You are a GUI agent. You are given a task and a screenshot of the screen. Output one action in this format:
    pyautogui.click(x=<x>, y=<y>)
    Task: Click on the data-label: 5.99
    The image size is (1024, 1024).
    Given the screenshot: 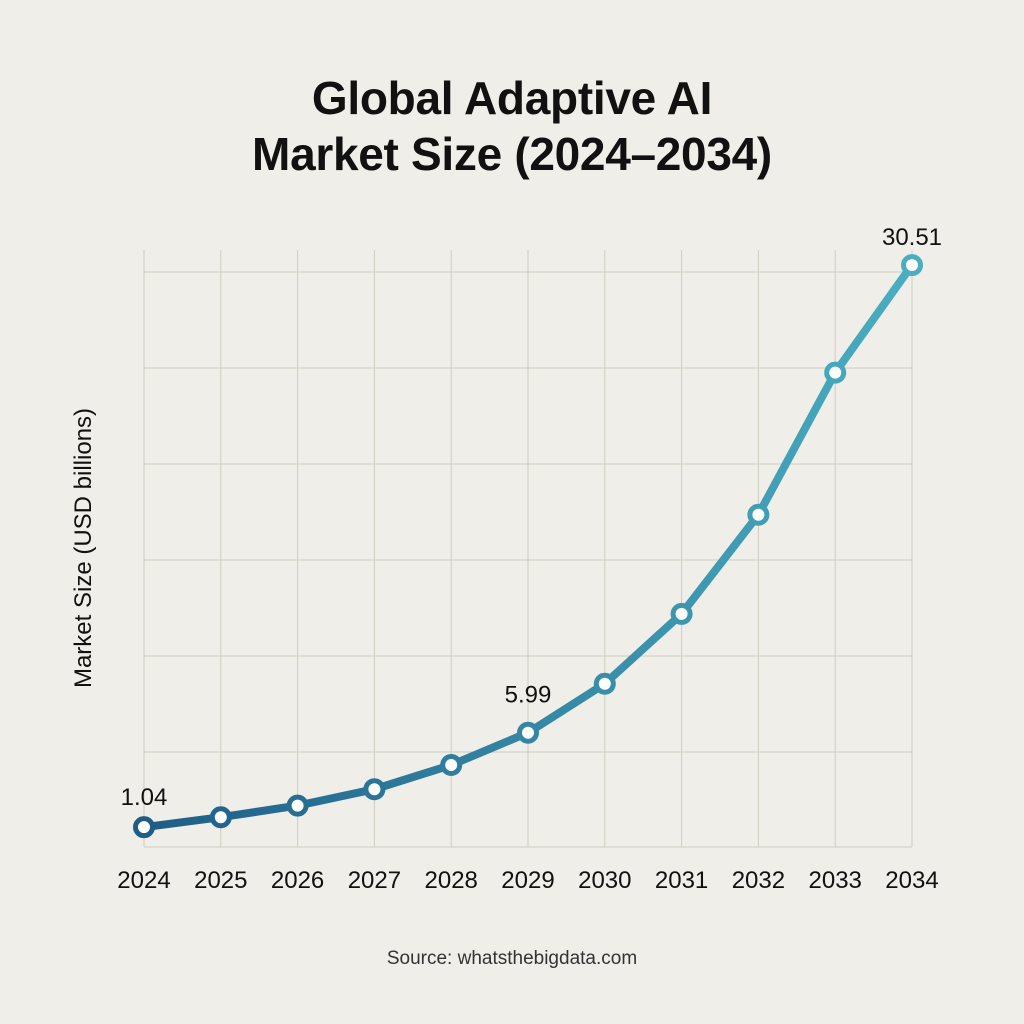 What is the action you would take?
    pyautogui.click(x=528, y=695)
    